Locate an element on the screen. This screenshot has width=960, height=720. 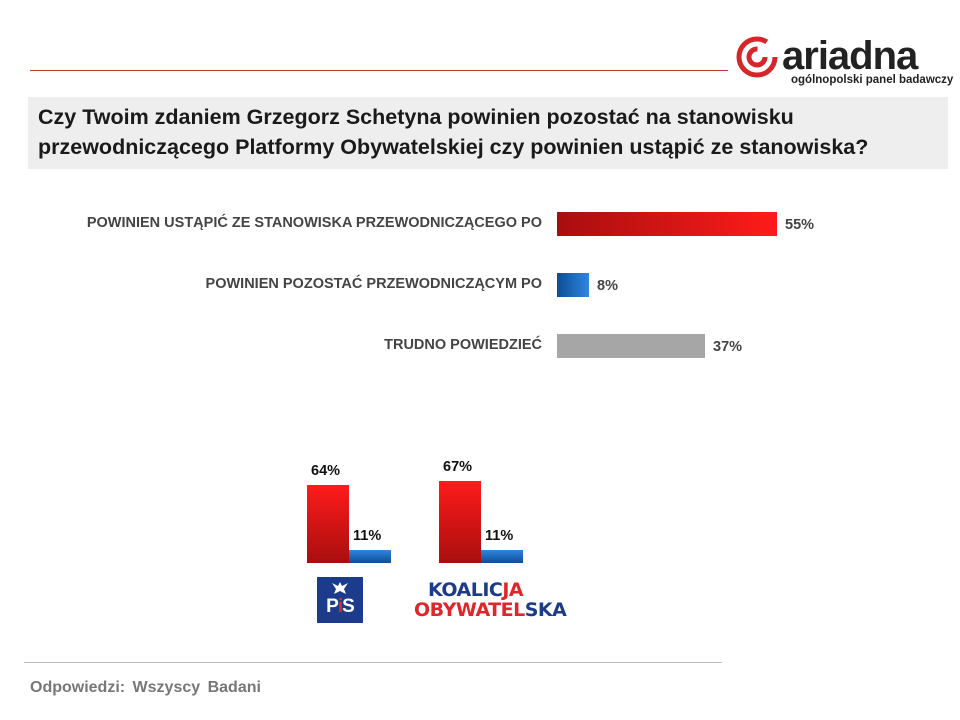
ko-text-ska: SKA is located at coordinates (545, 610).